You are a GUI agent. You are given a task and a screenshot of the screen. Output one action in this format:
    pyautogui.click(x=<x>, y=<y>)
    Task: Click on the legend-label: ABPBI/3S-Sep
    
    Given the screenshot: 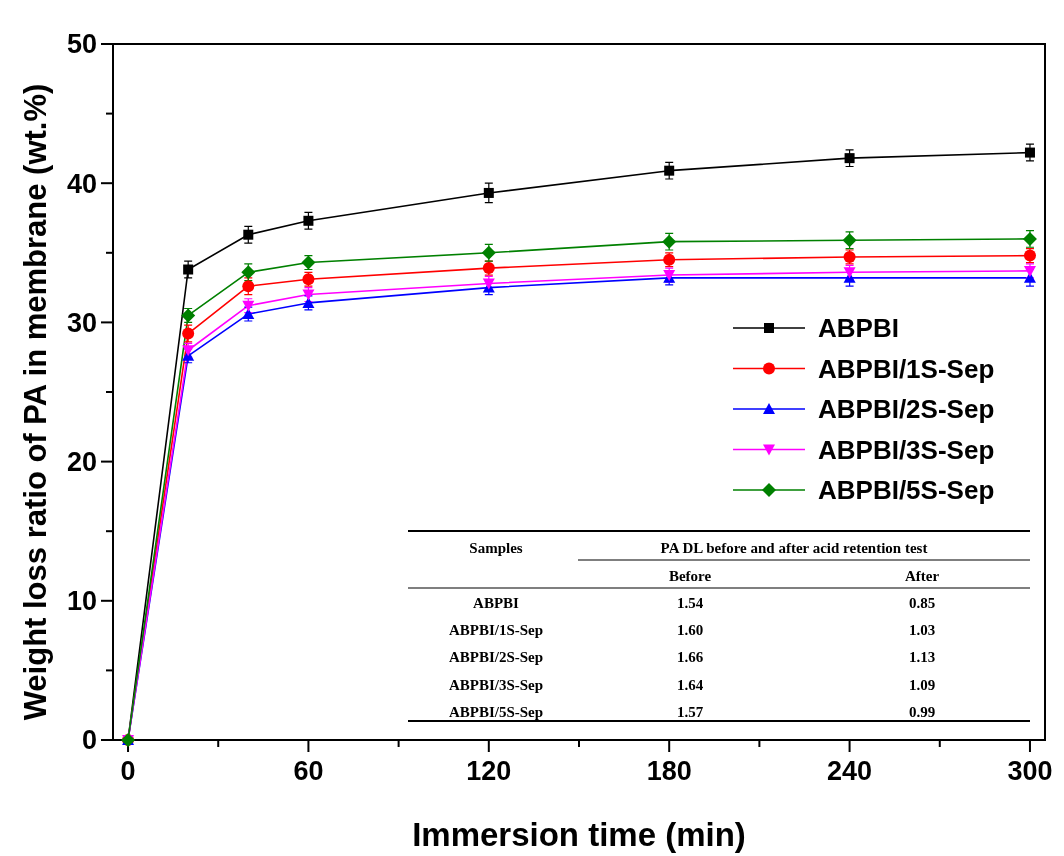 What is the action you would take?
    pyautogui.click(x=906, y=449)
    